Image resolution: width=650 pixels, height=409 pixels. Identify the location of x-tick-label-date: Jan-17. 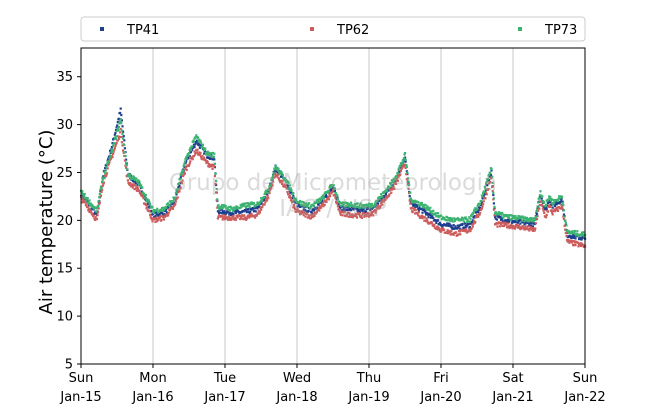
(224, 397).